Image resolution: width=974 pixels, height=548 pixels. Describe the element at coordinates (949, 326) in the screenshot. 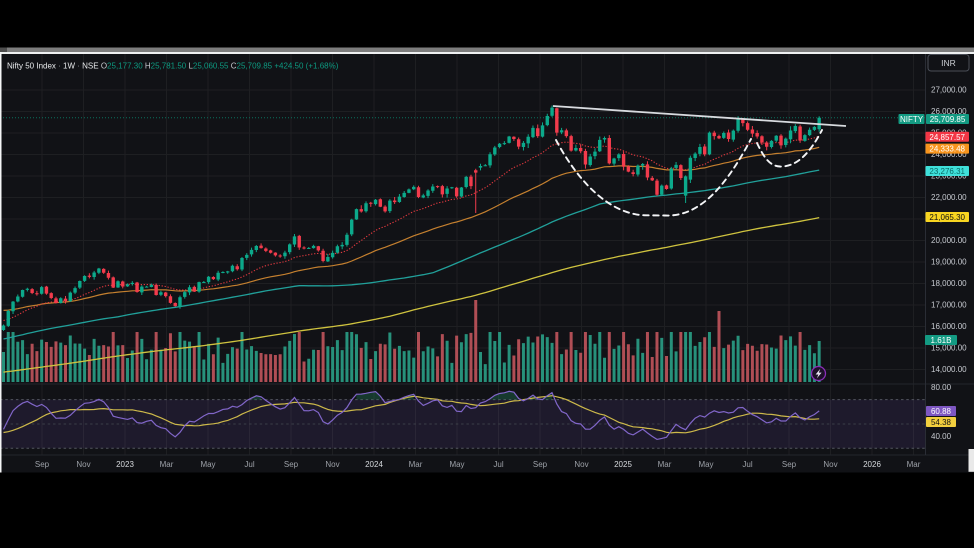

I see `svg-text: 16,000.00` at that location.